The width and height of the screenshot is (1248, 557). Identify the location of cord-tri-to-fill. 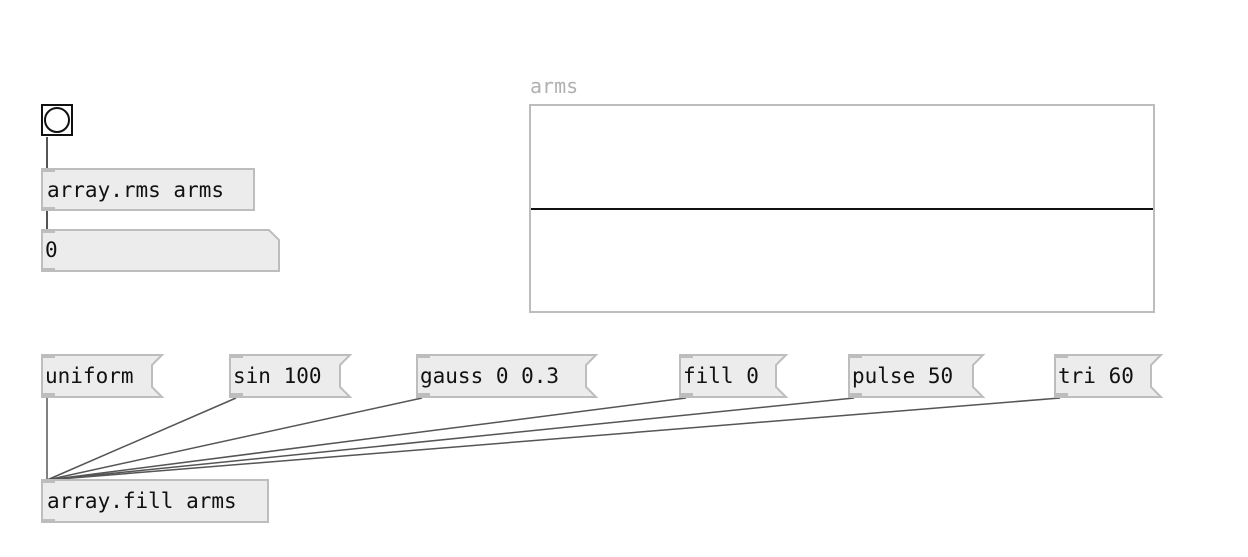
(553, 439).